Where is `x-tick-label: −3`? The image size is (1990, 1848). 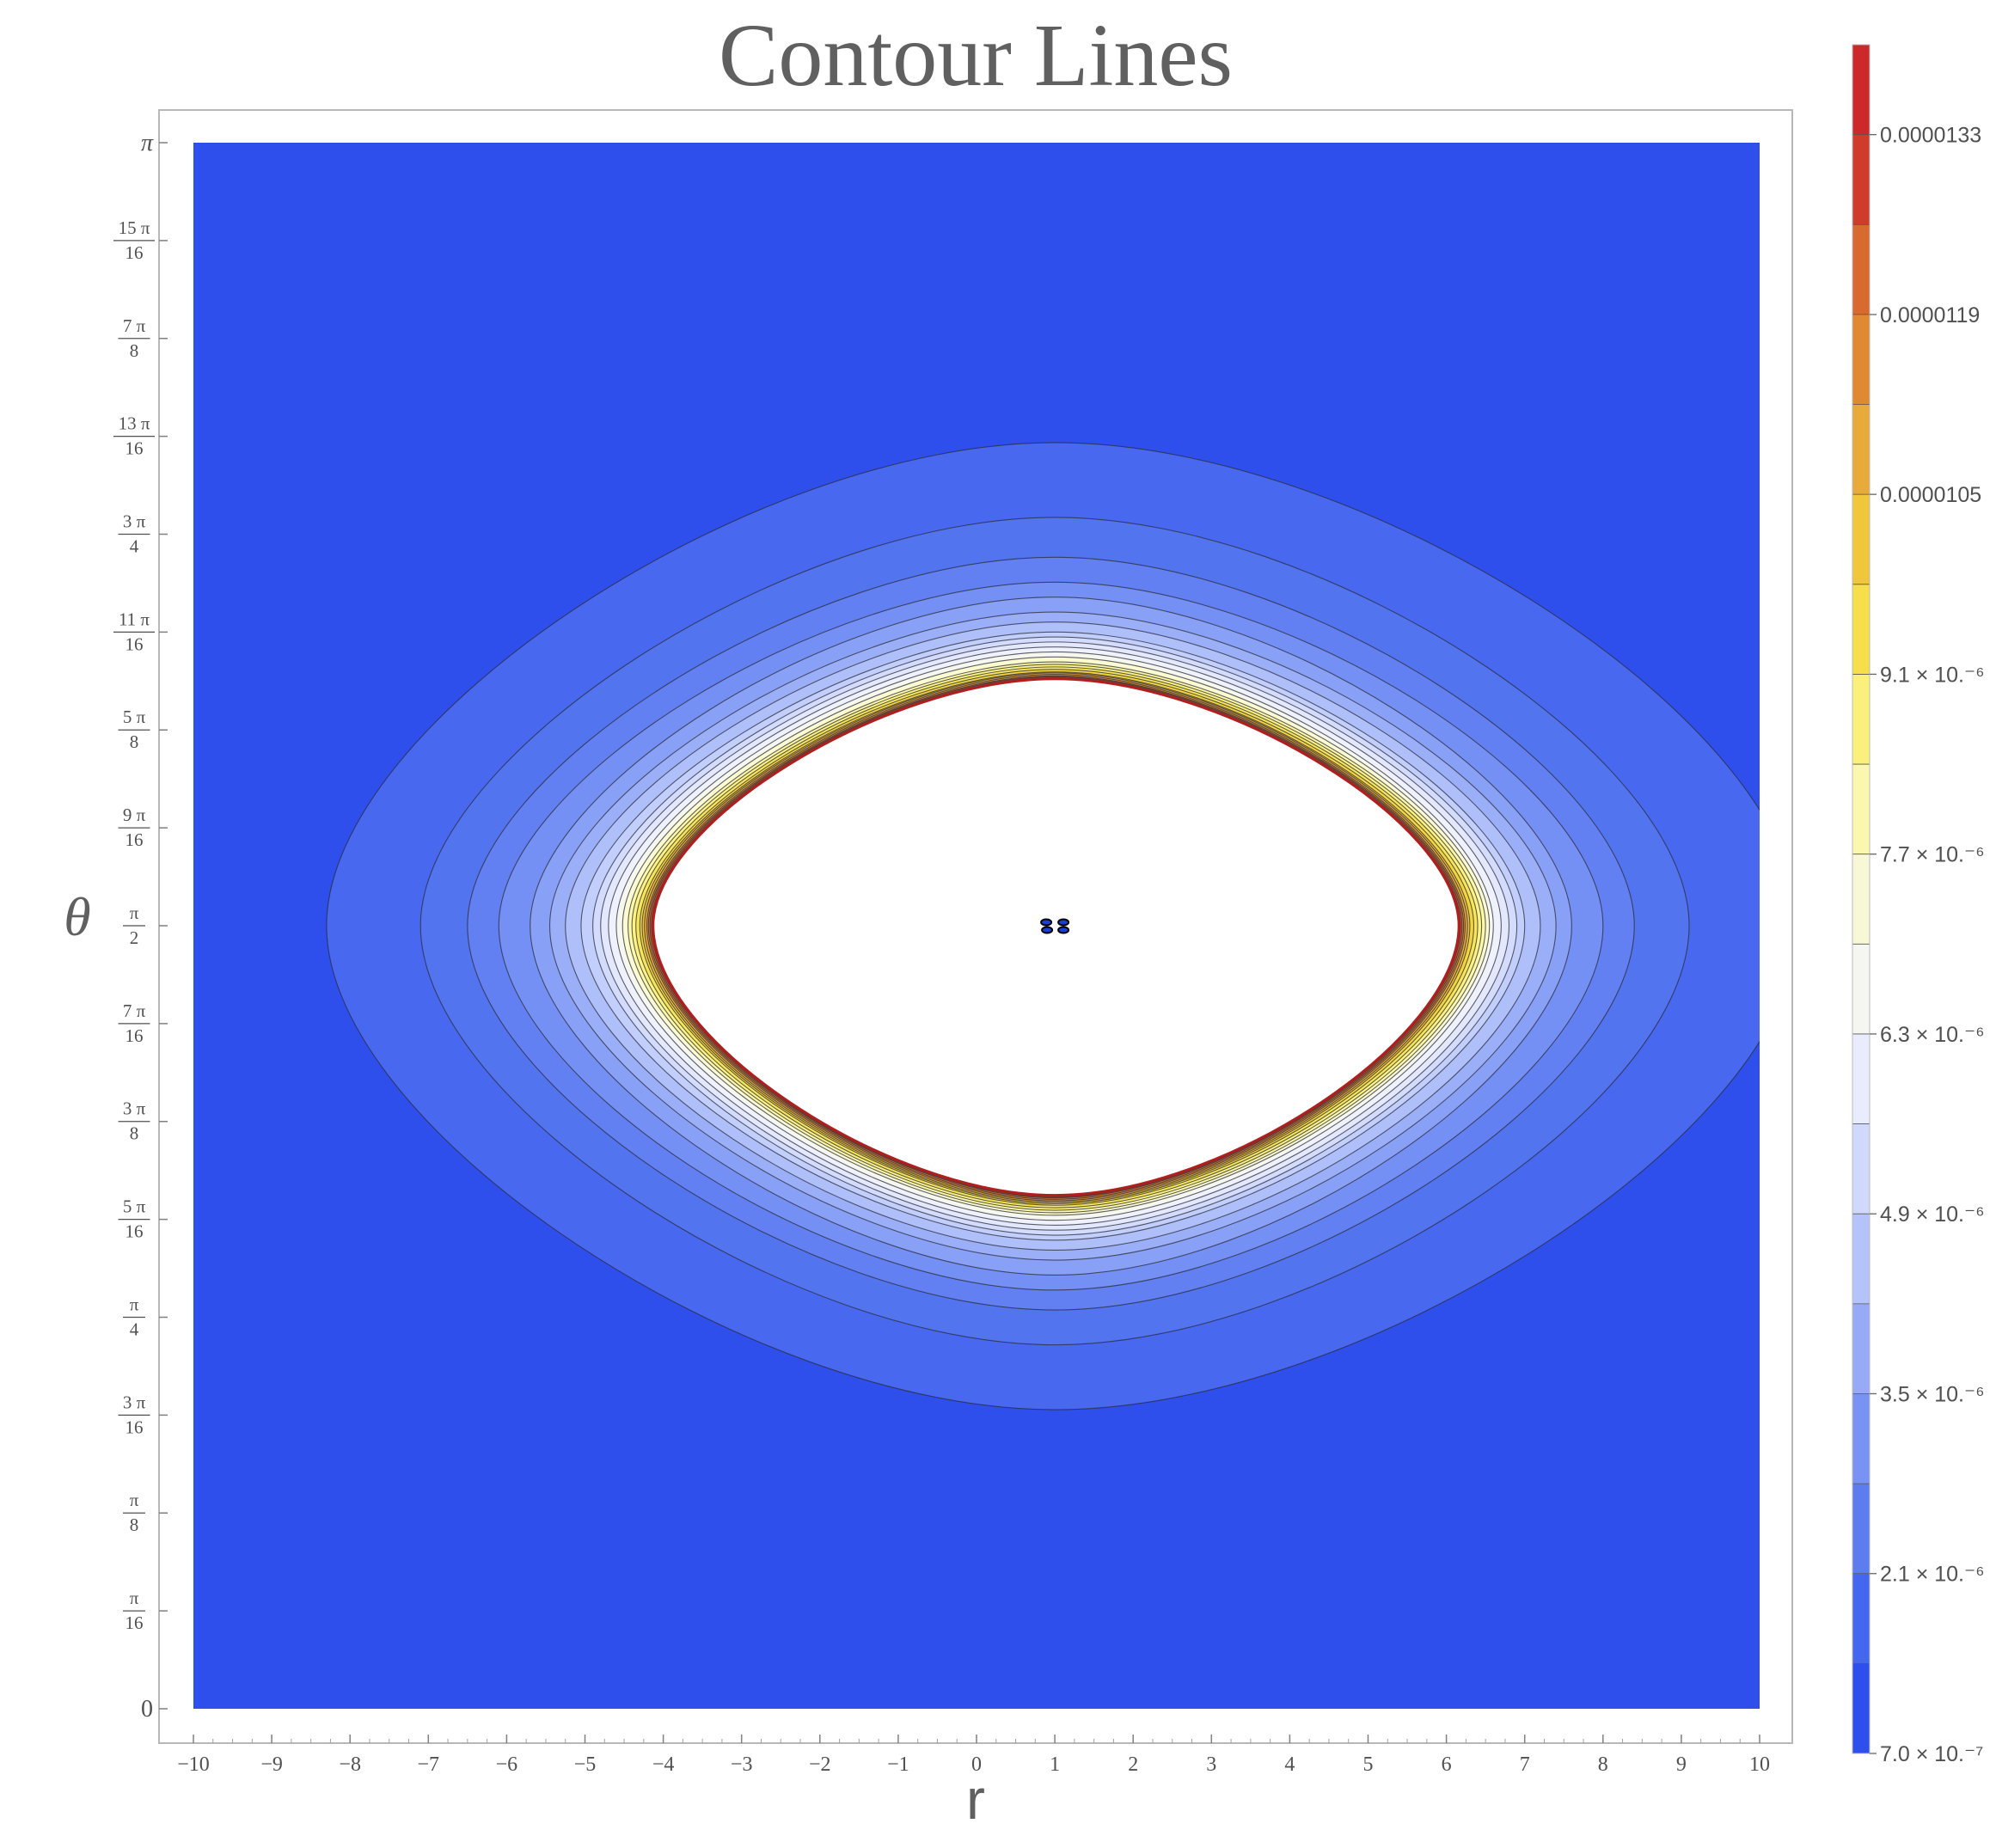 x-tick-label: −3 is located at coordinates (742, 1764).